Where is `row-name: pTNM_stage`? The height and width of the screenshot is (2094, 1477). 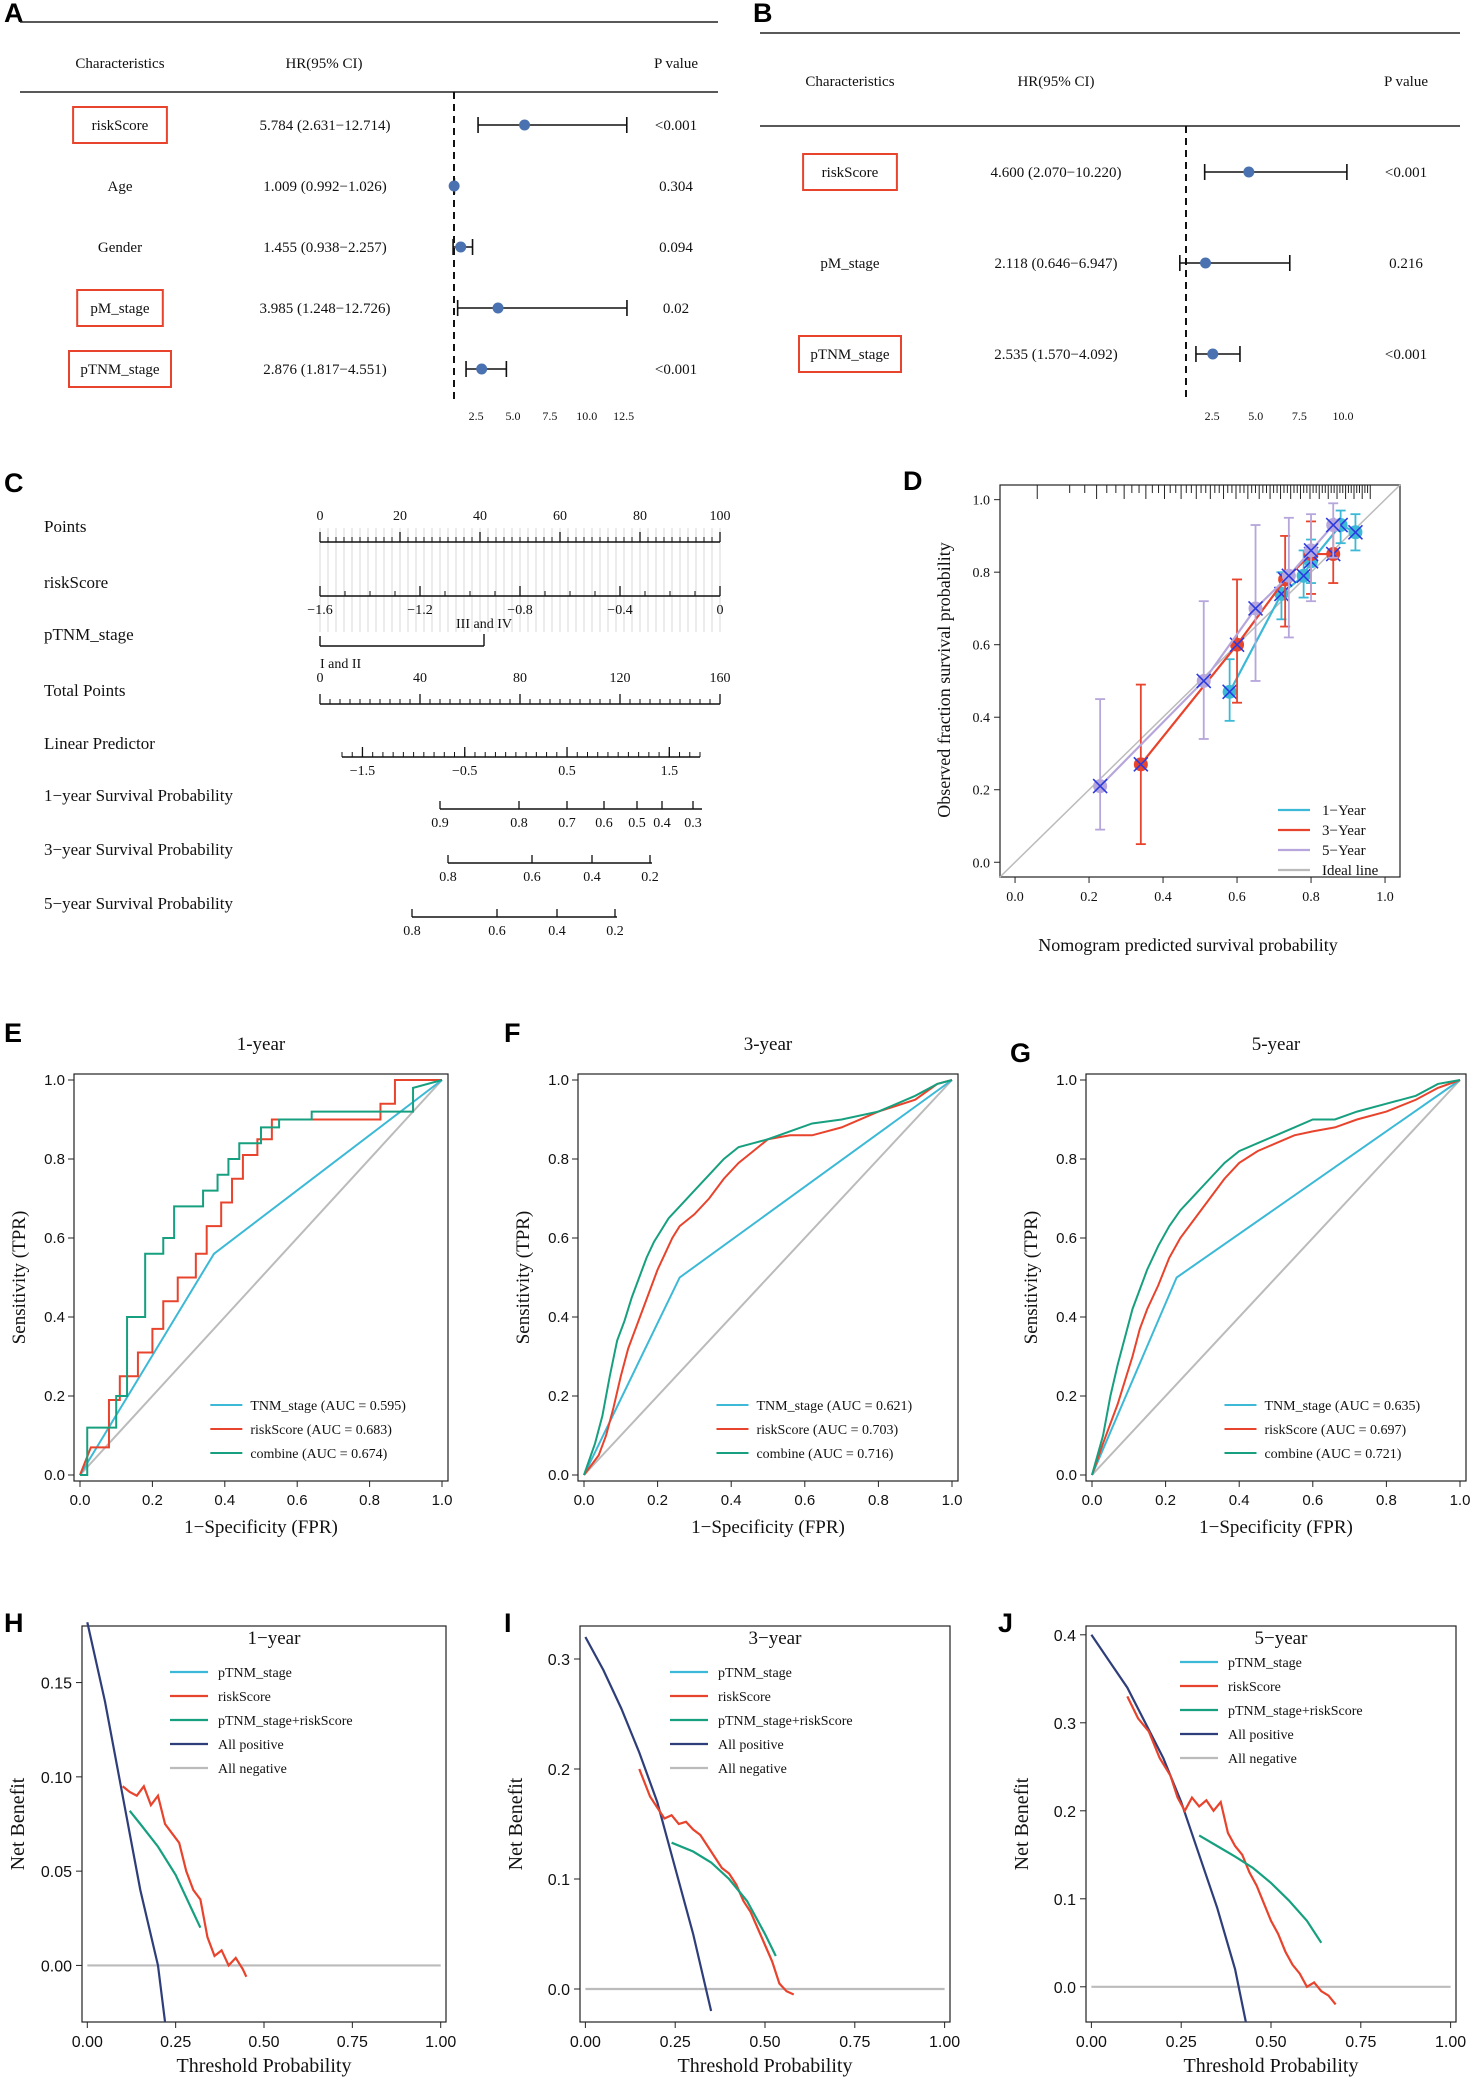
row-name: pTNM_stage is located at coordinates (119, 370).